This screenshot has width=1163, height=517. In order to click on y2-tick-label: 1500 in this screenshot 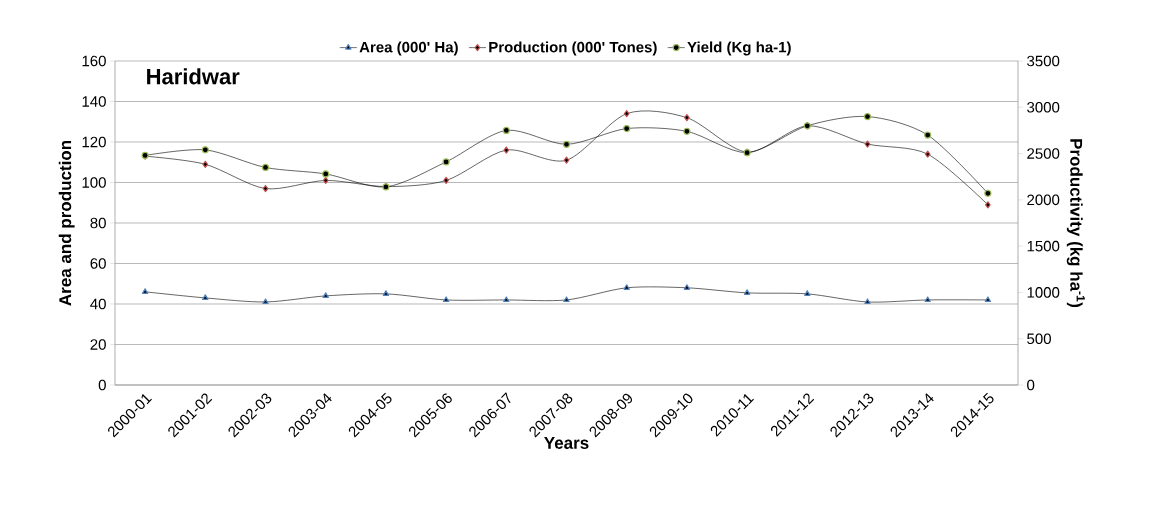, I will do `click(1043, 246)`.